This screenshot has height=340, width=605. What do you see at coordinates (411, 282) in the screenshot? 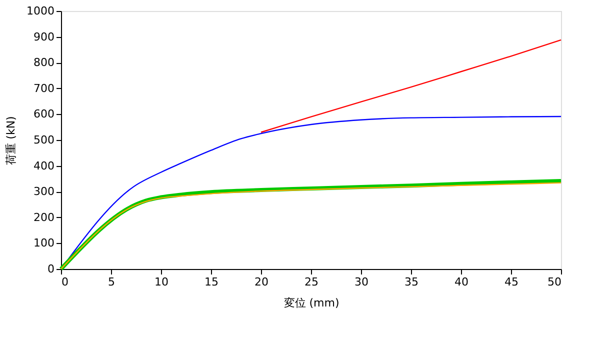
I see `x-tick-label: 35` at bounding box center [411, 282].